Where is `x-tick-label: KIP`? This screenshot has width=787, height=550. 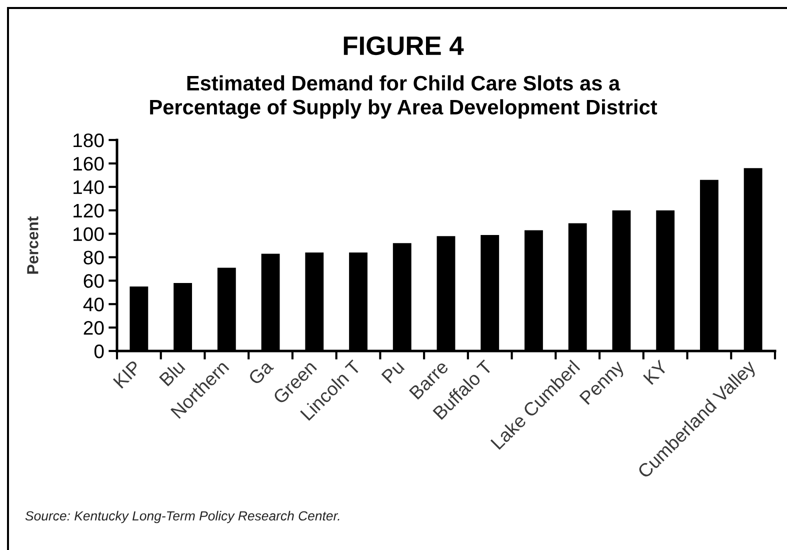 x-tick-label: KIP is located at coordinates (127, 374).